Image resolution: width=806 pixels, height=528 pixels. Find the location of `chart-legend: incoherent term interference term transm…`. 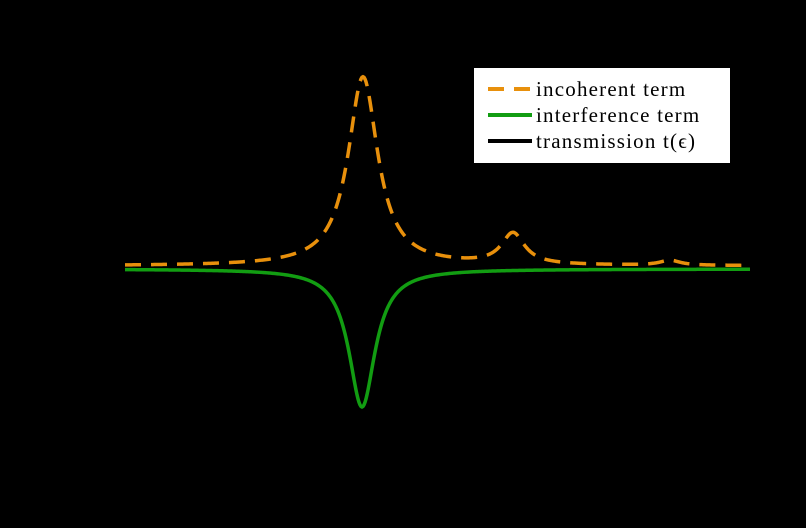

chart-legend: incoherent term interference term transm… is located at coordinates (602, 115).